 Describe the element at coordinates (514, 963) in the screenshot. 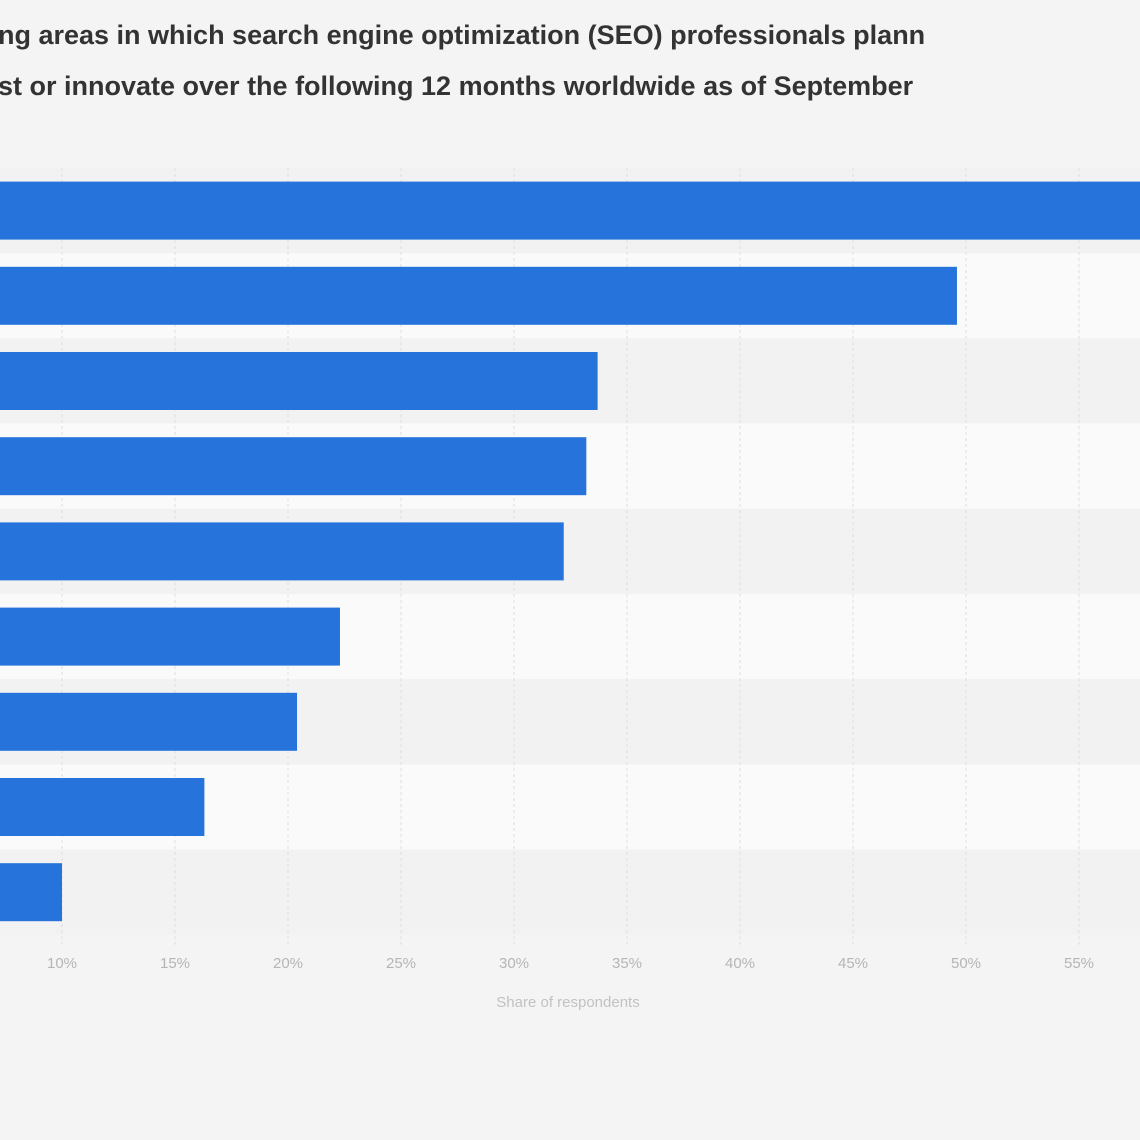

I see `x-tick-label: 30%` at that location.